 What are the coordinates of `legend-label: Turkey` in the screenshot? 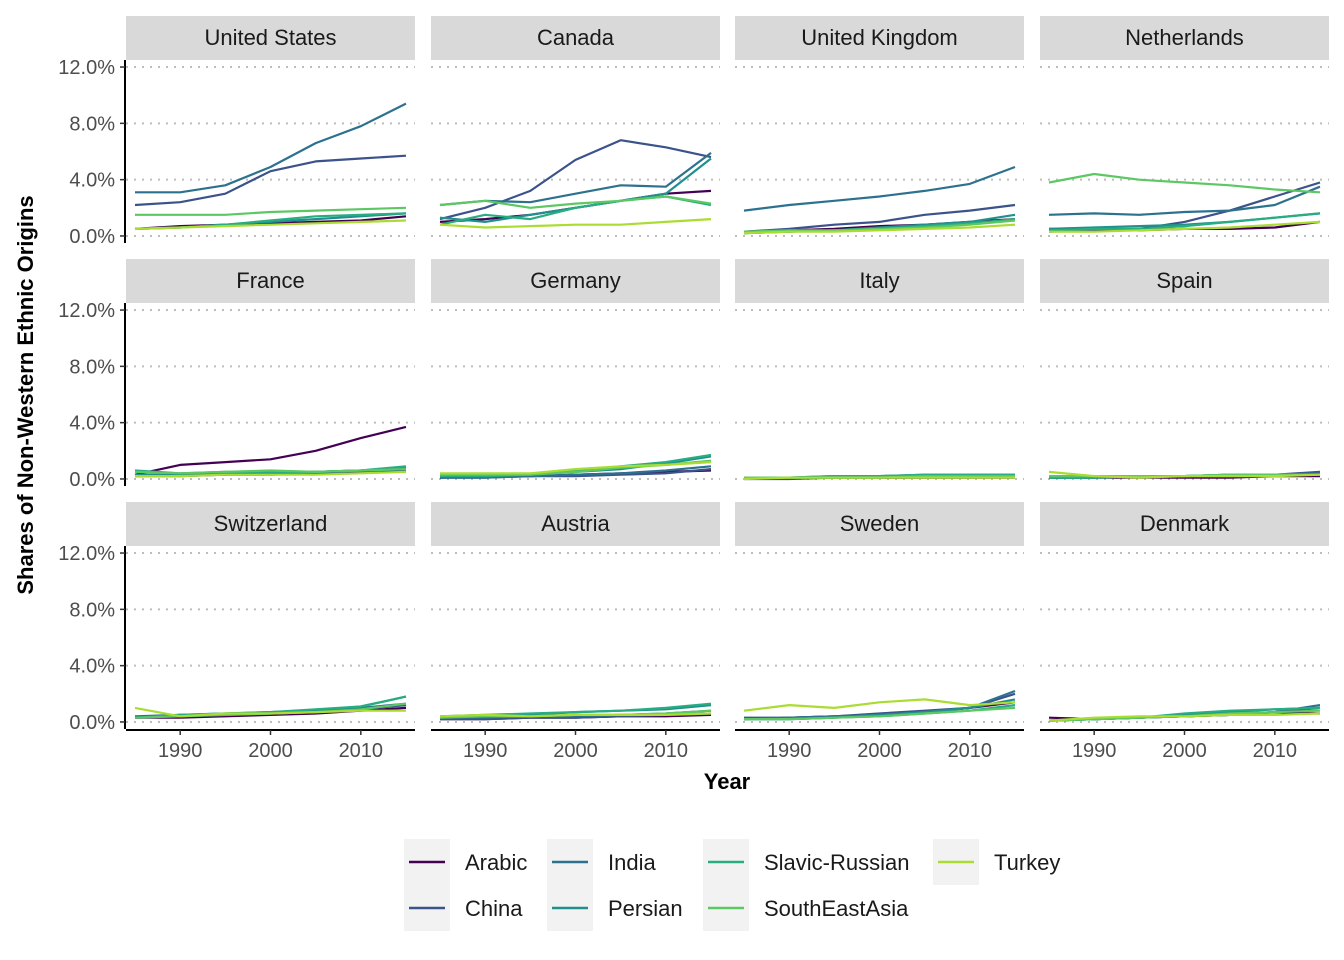 It's located at (1027, 862).